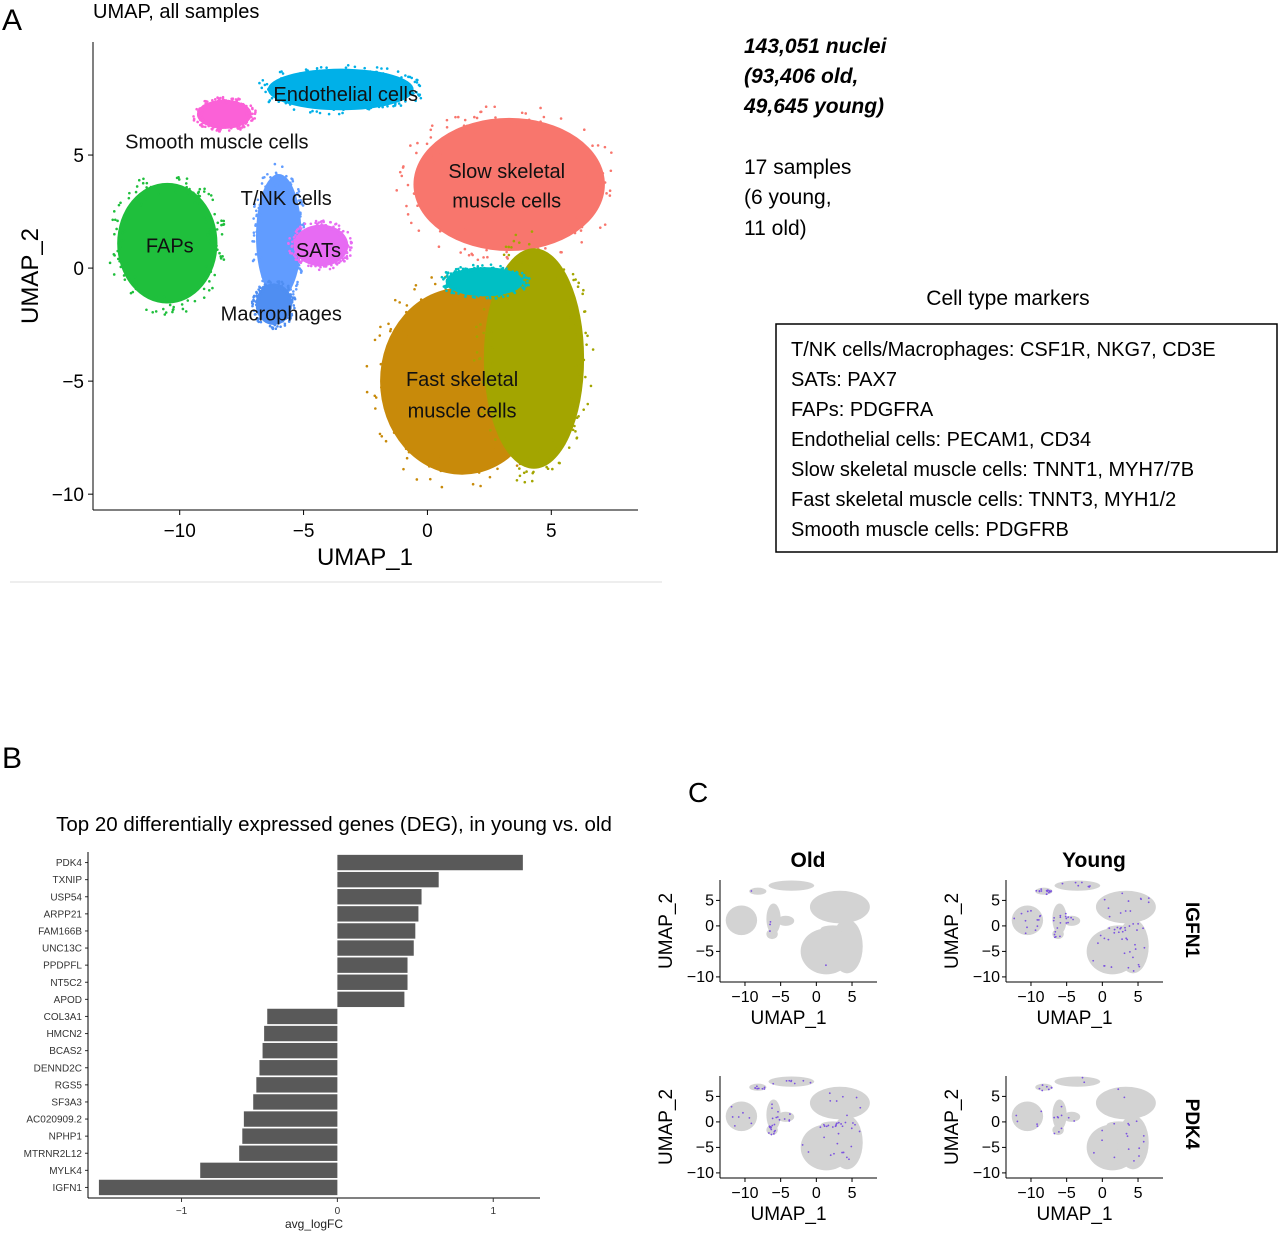 This screenshot has width=1280, height=1234. Describe the element at coordinates (338, 1211) in the screenshot. I see `deg-x-tick-label: 0` at that location.